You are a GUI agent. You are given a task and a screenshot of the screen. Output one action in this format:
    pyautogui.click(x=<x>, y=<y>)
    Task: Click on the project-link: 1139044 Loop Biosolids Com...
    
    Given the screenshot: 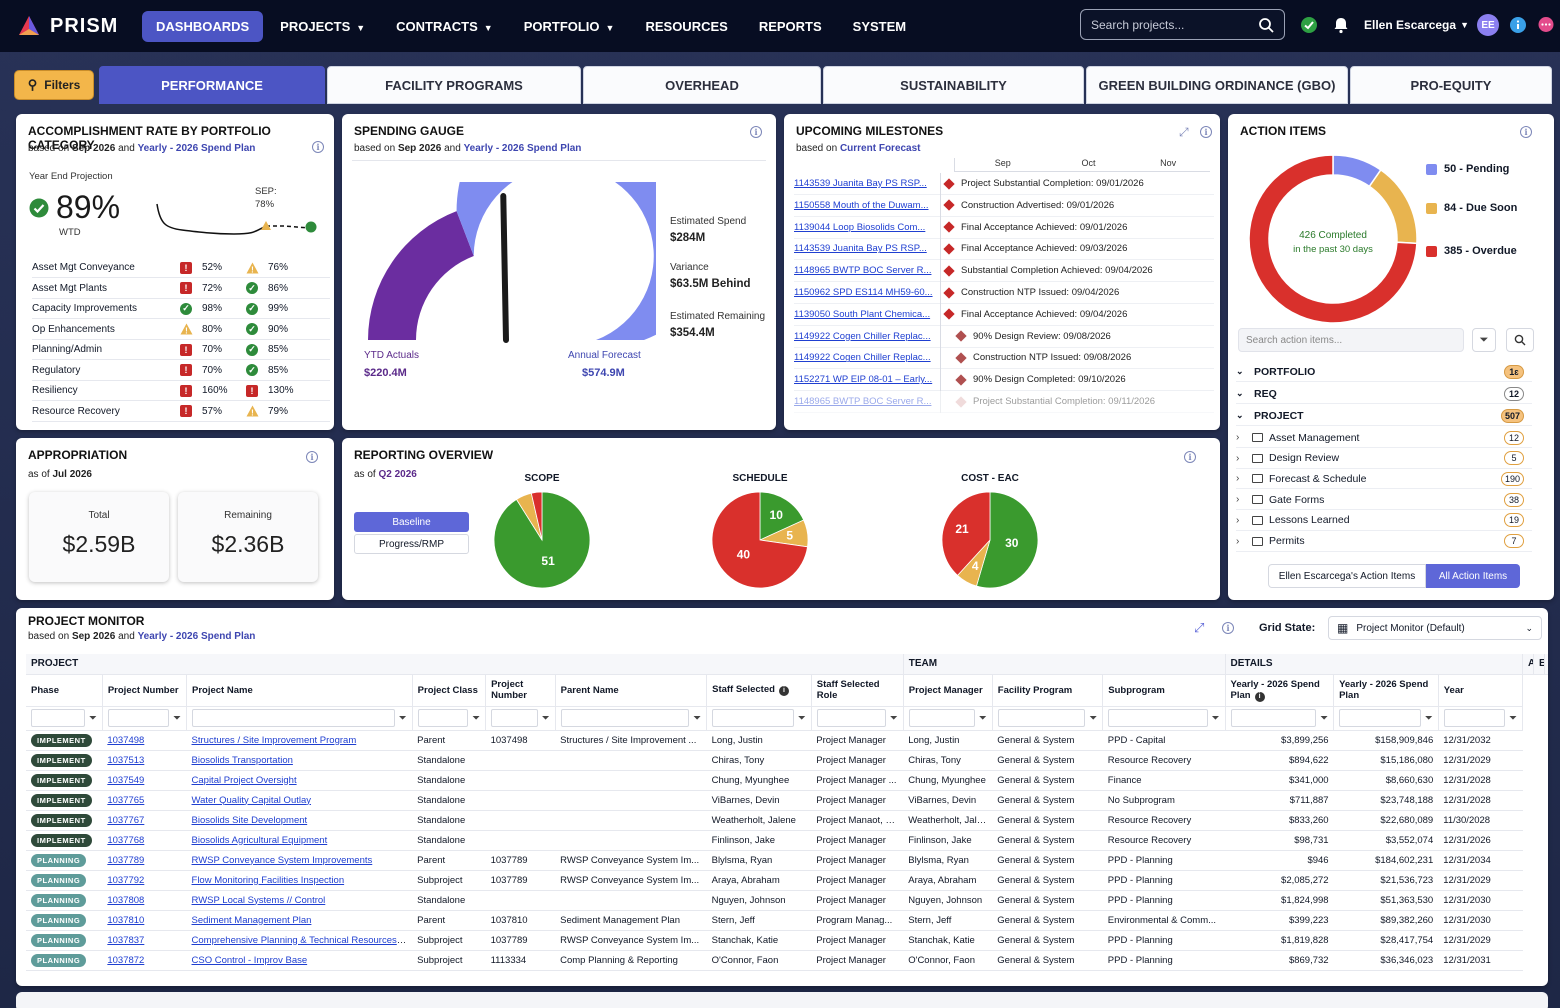 What is the action you would take?
    pyautogui.click(x=860, y=227)
    